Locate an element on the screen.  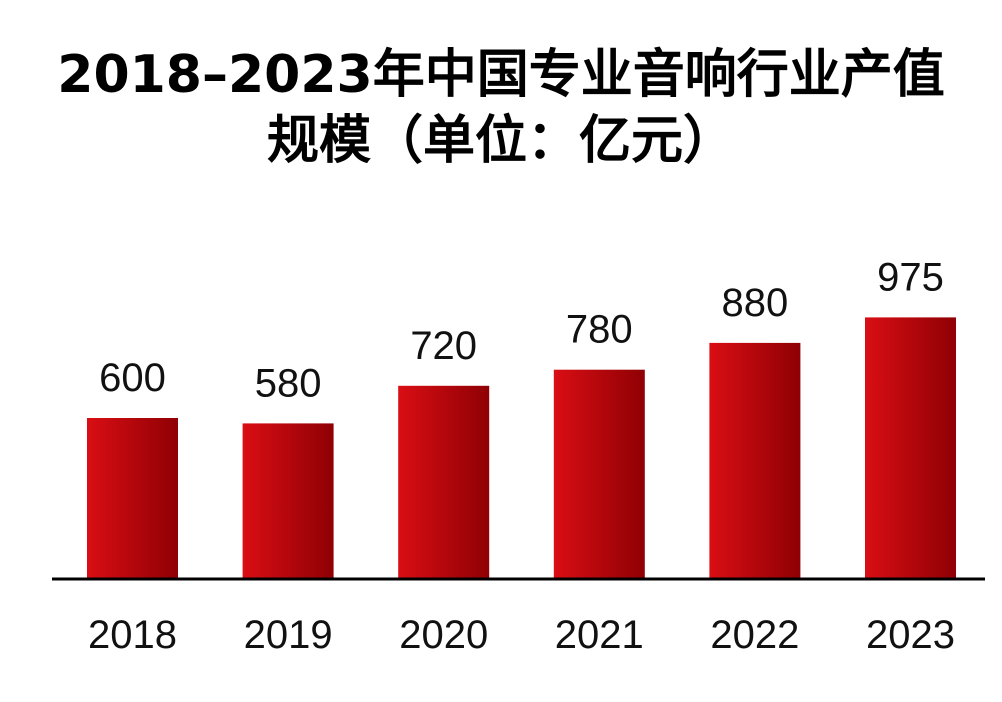
x-tick-labels-layer: 2018 2019 2020 2021 2022 2023 is located at coordinates (521, 635).